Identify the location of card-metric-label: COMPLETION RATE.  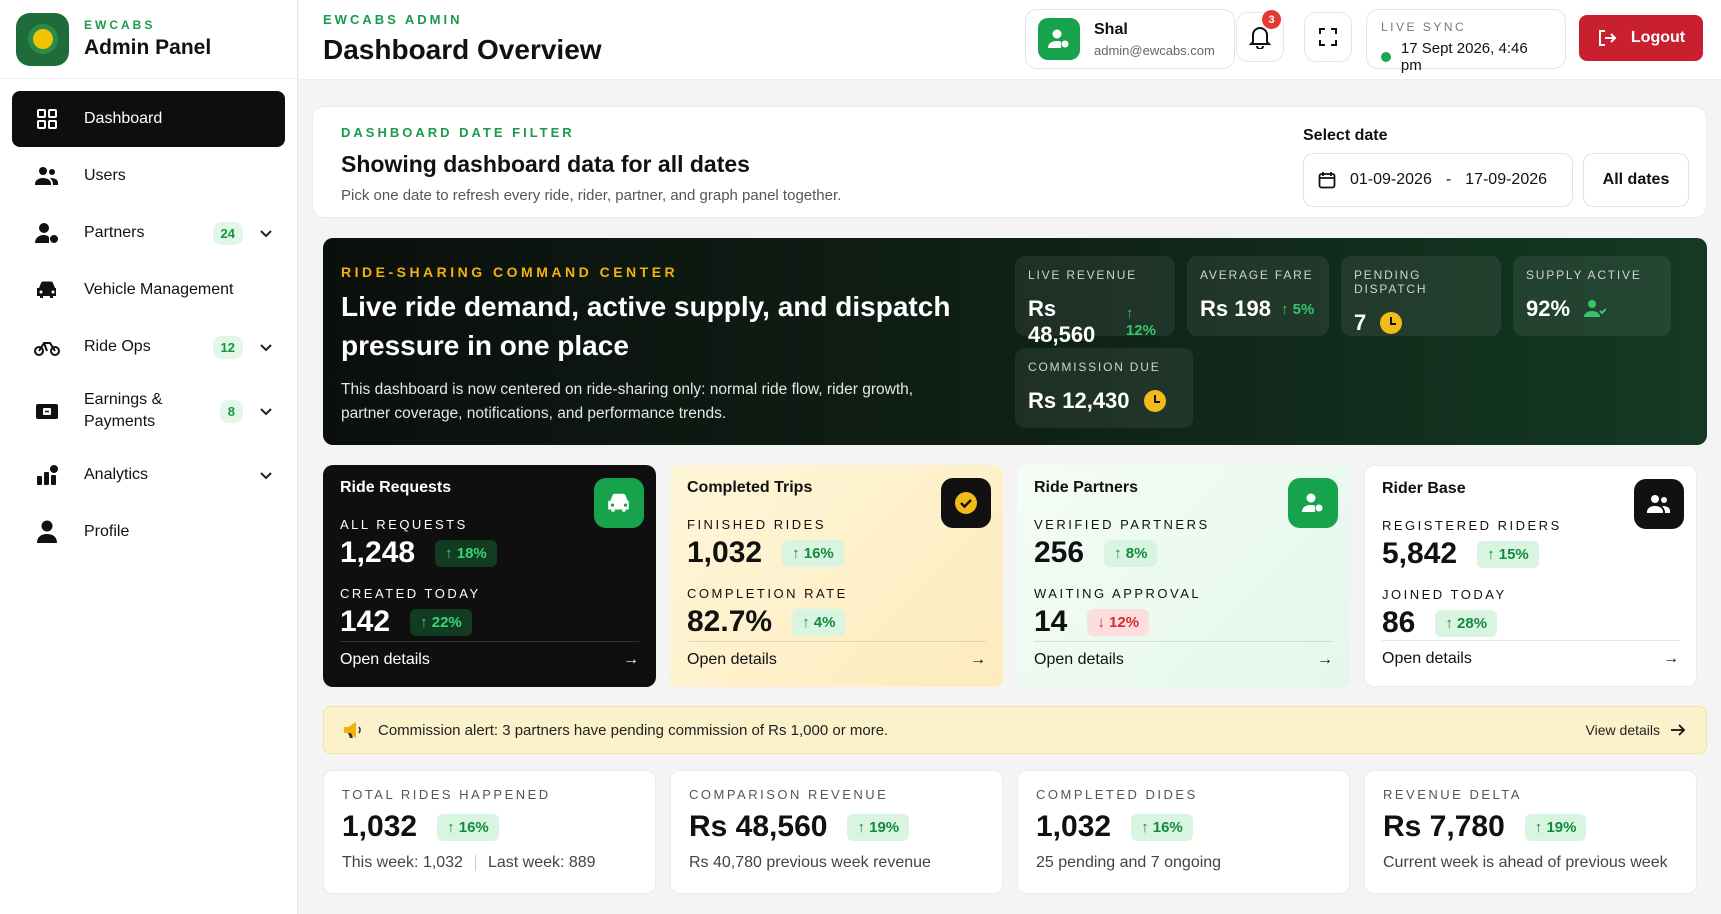
(767, 593).